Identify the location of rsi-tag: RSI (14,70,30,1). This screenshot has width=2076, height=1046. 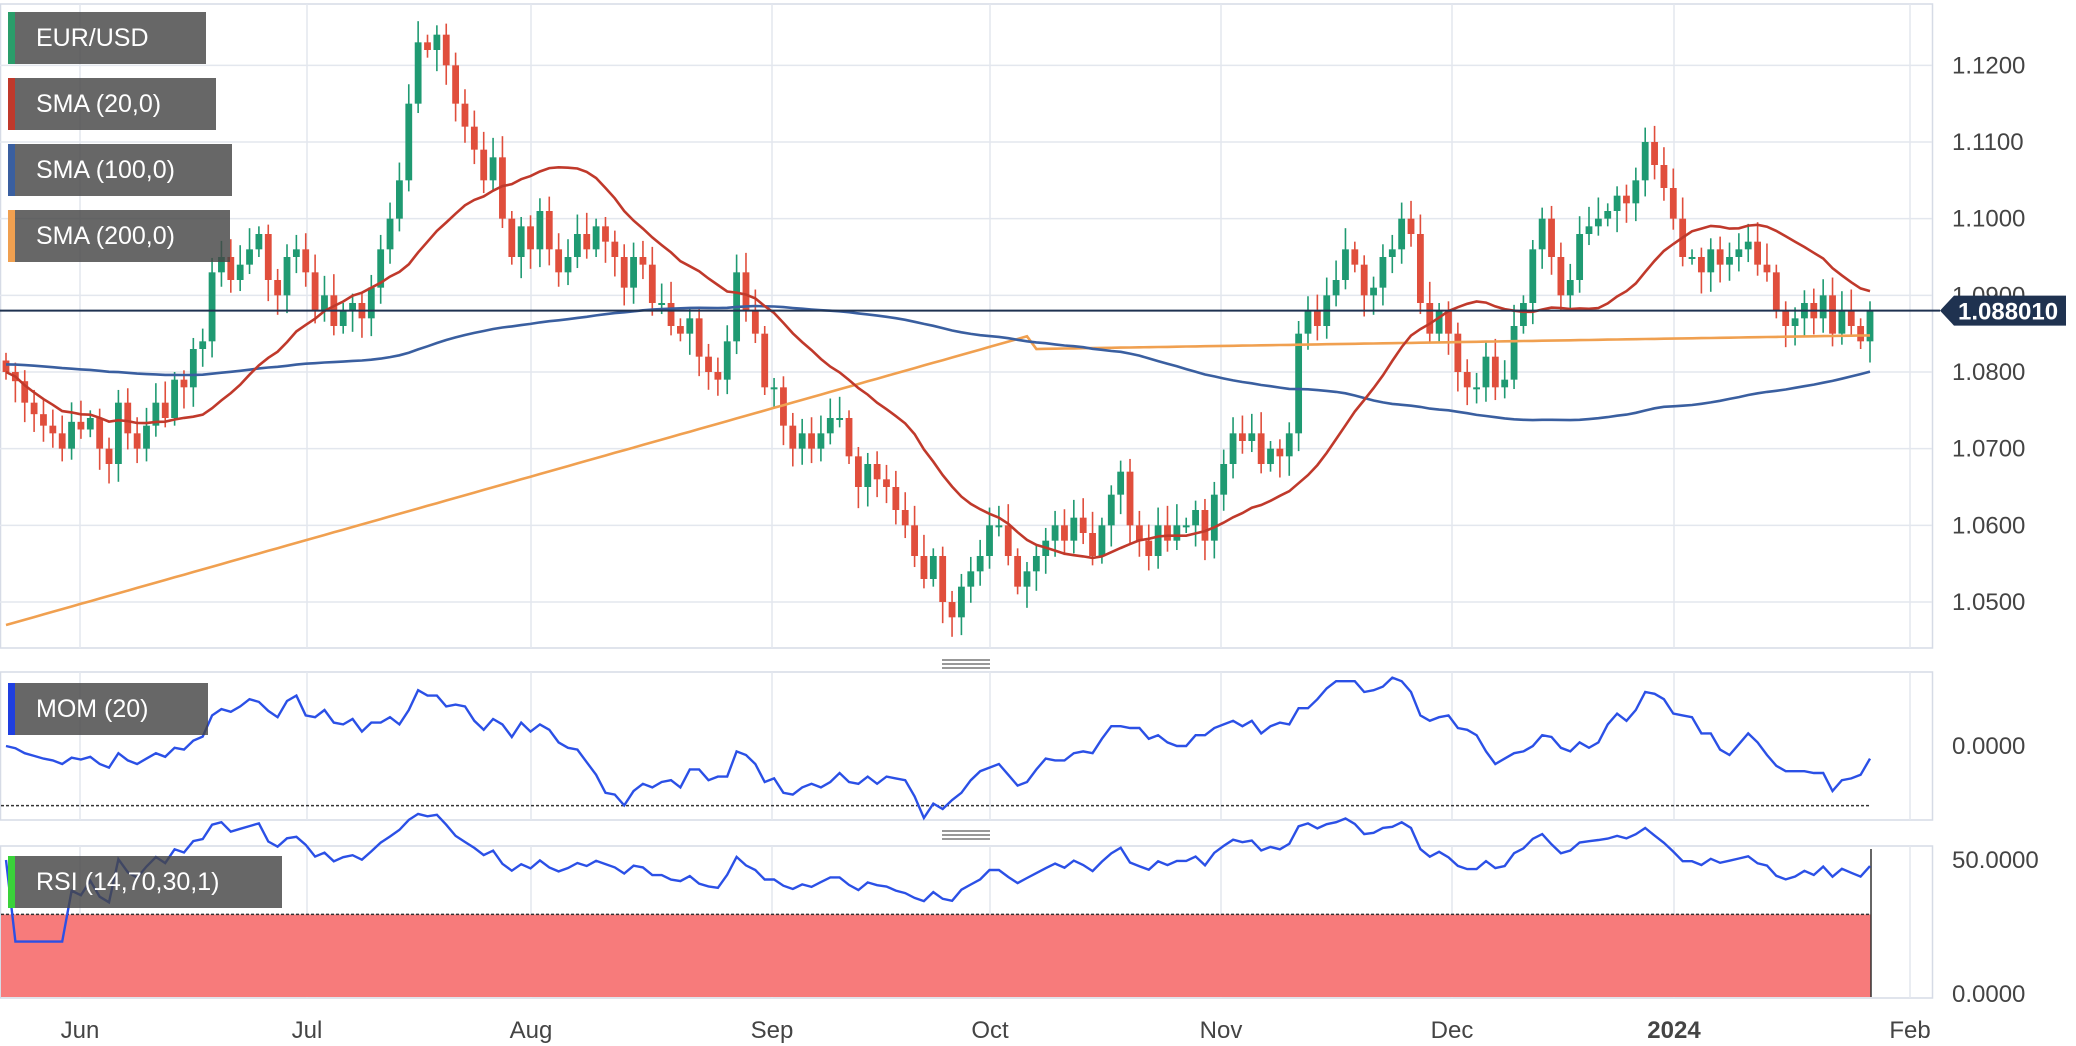
(145, 882).